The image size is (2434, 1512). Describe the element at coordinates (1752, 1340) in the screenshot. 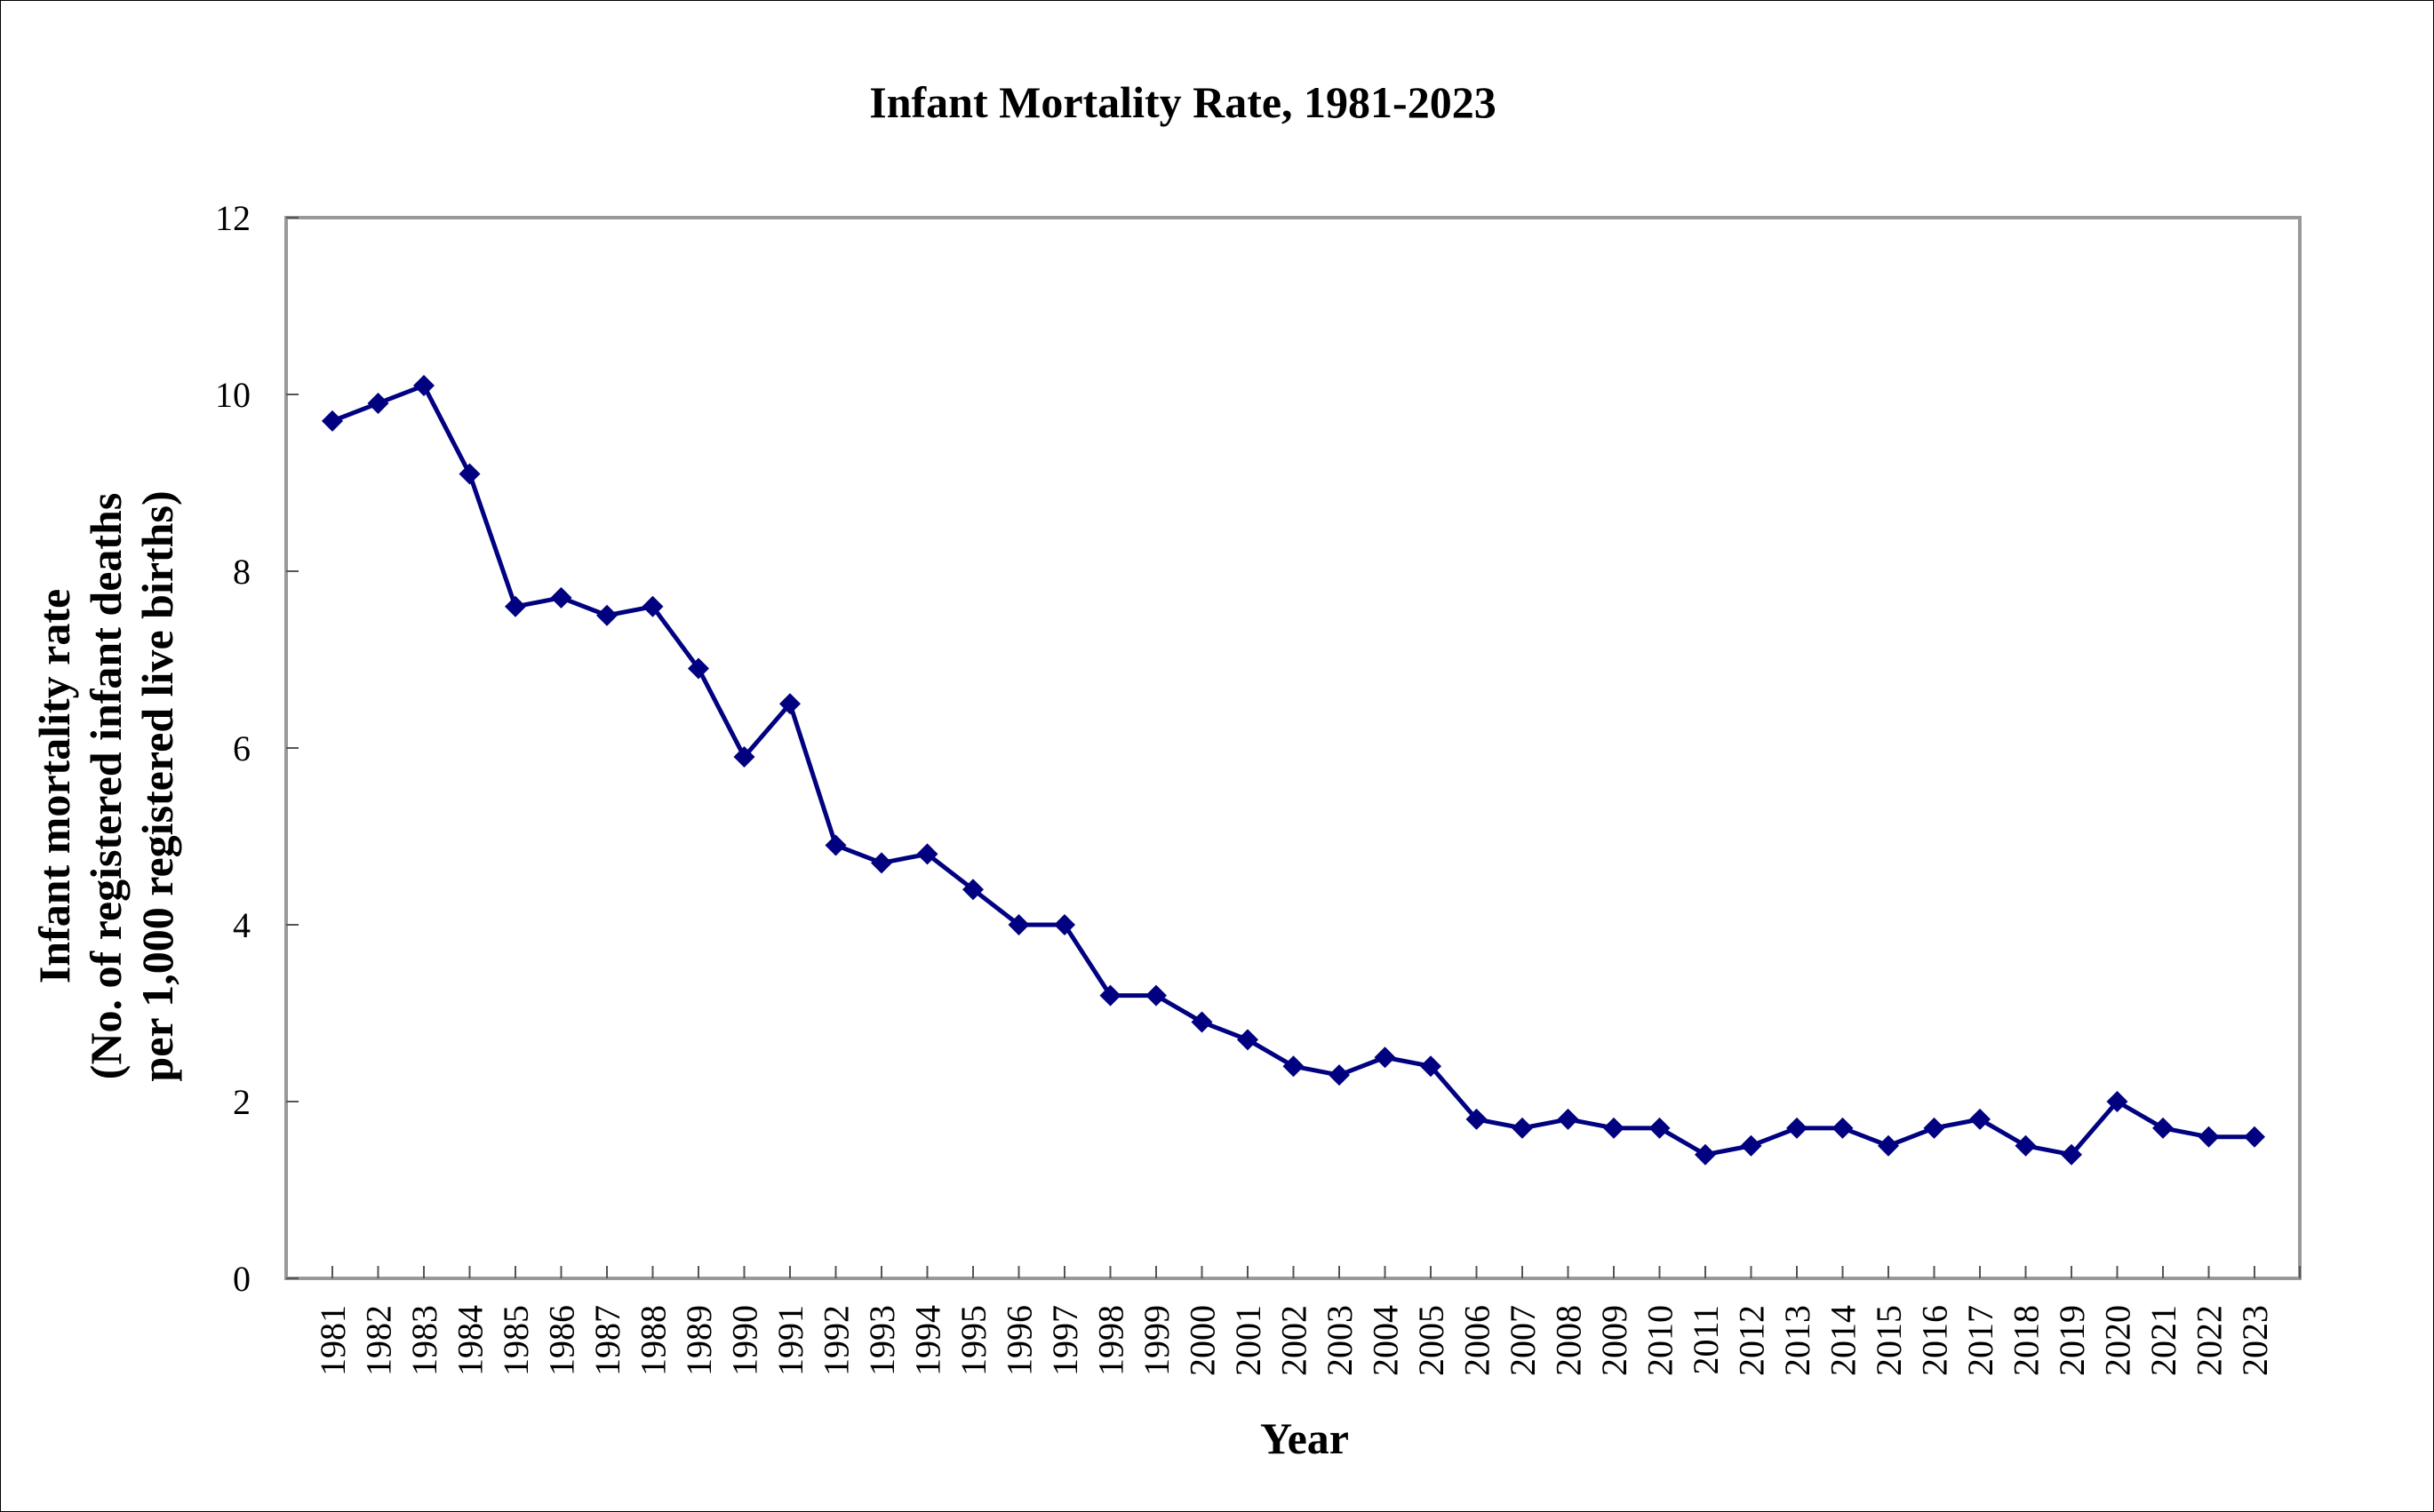

I see `x-tick-label: 2012` at that location.